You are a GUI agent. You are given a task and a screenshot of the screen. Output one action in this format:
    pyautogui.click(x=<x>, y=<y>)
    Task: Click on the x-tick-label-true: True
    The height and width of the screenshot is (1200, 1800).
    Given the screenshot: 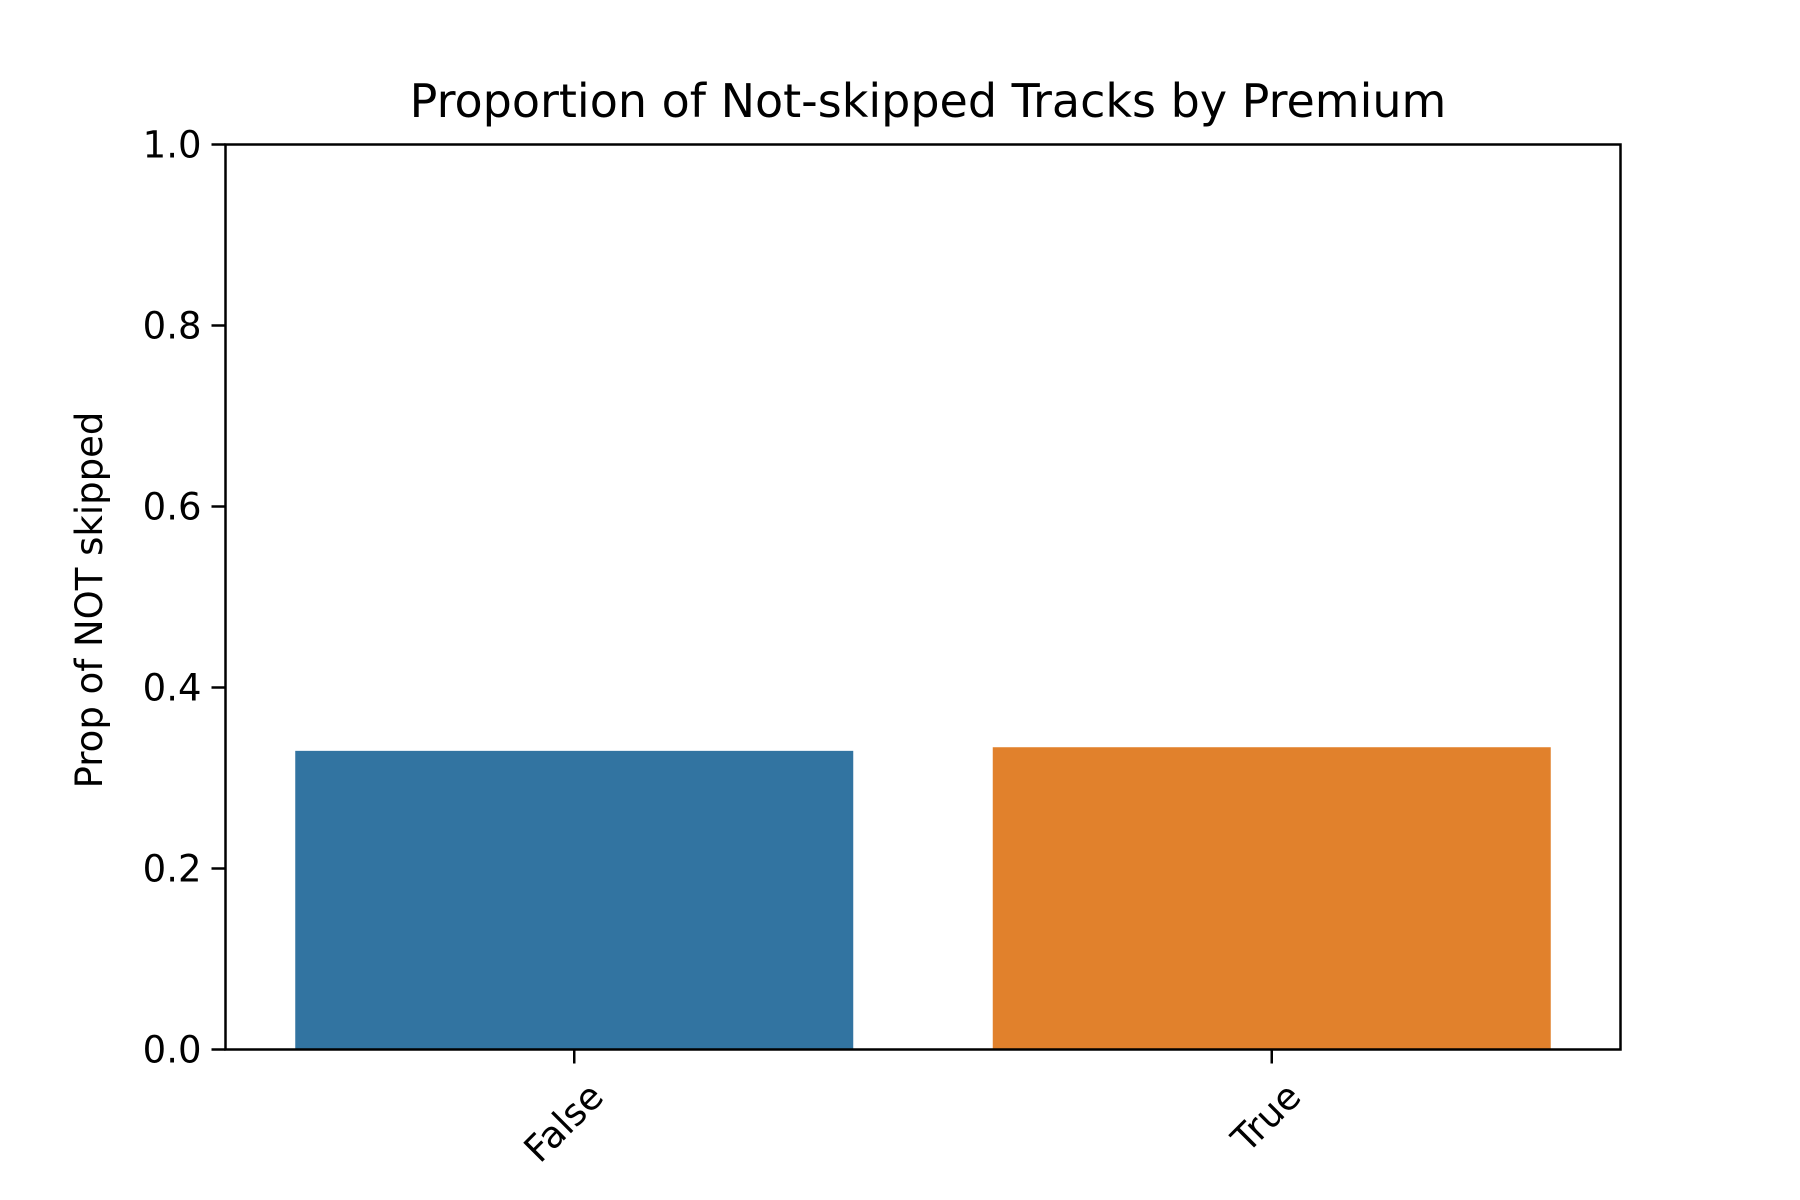 What is the action you would take?
    pyautogui.click(x=1266, y=1118)
    